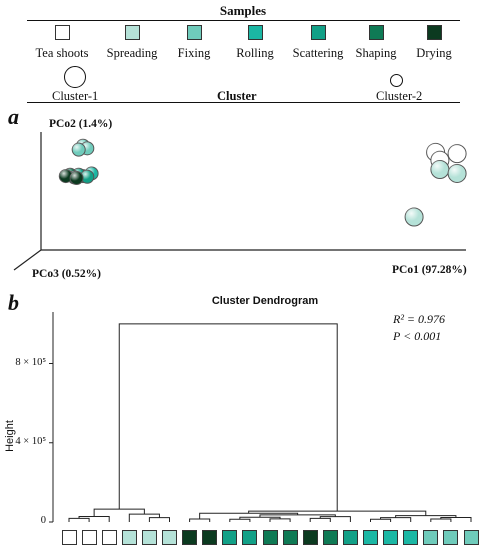  What do you see at coordinates (434, 53) in the screenshot?
I see `legend-label-drying: Drying` at bounding box center [434, 53].